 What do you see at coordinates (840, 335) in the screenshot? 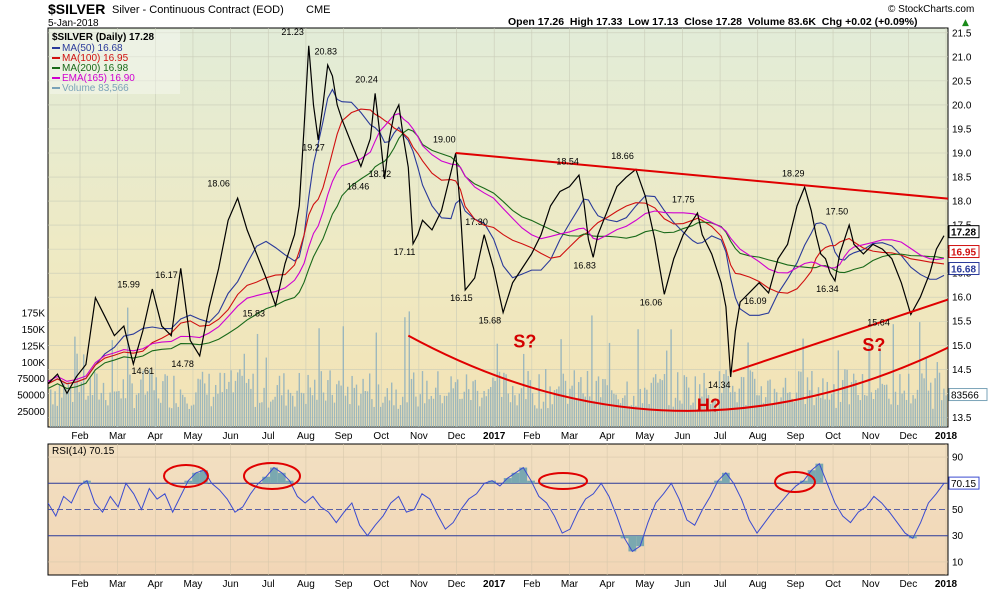
I see `support-trendline` at bounding box center [840, 335].